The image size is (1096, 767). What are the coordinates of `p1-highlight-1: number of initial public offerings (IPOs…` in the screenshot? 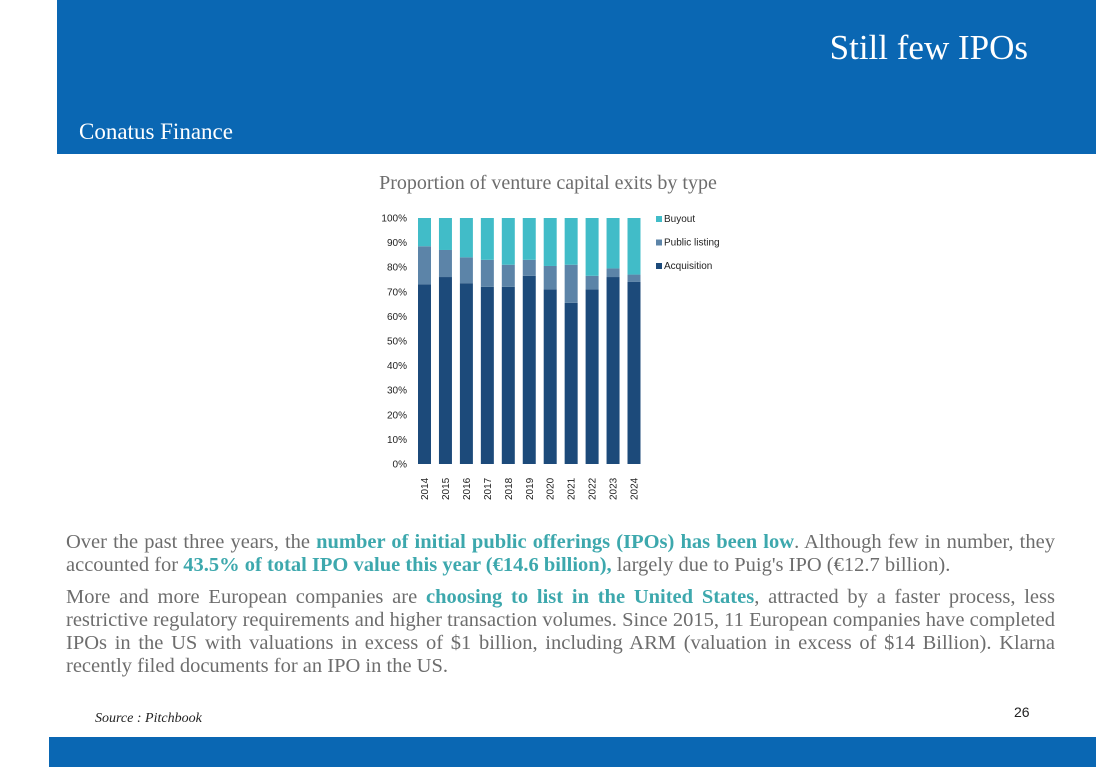 It's located at (555, 542).